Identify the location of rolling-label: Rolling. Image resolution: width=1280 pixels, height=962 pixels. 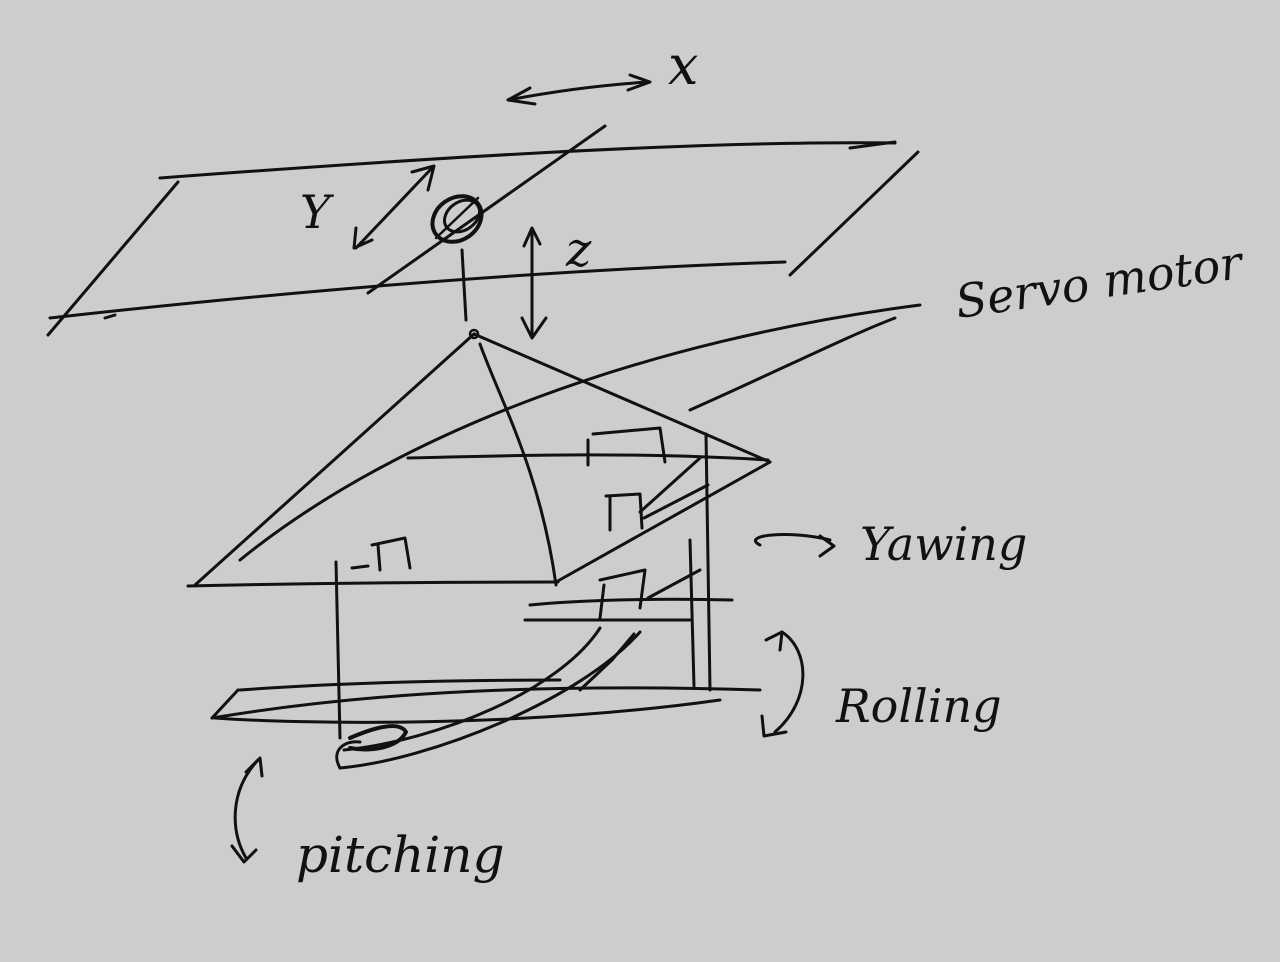
(918, 706).